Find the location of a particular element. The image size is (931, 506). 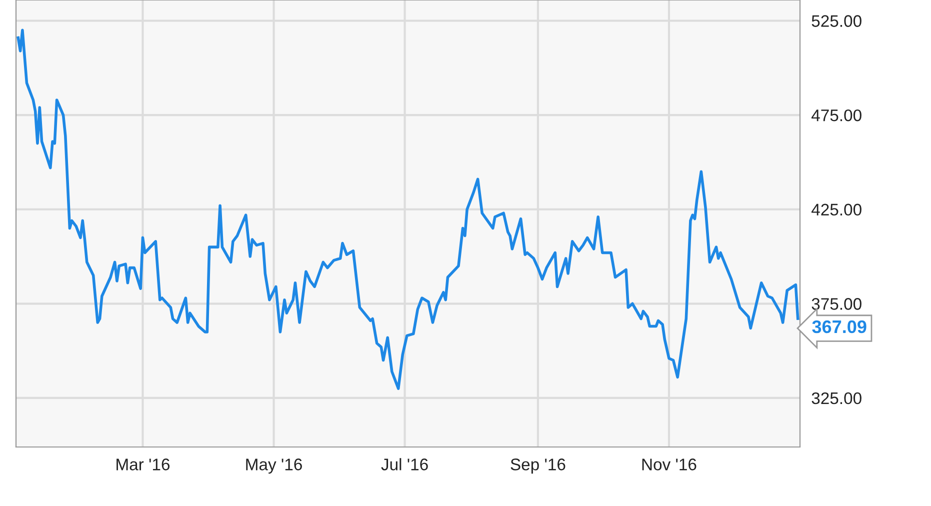

data-label: 367.09 is located at coordinates (839, 327).